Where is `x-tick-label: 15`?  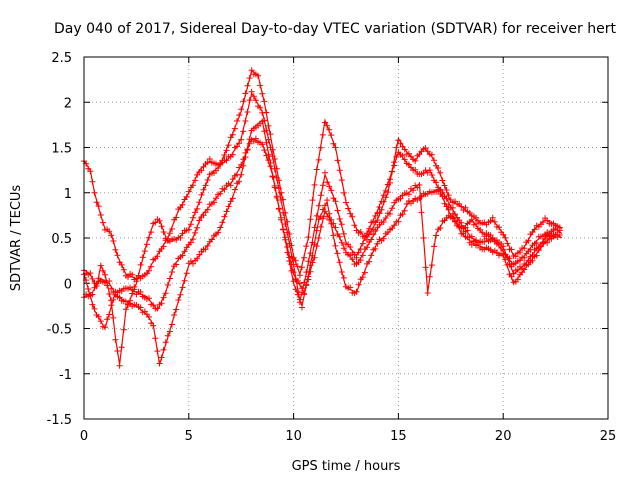 x-tick-label: 15 is located at coordinates (398, 436).